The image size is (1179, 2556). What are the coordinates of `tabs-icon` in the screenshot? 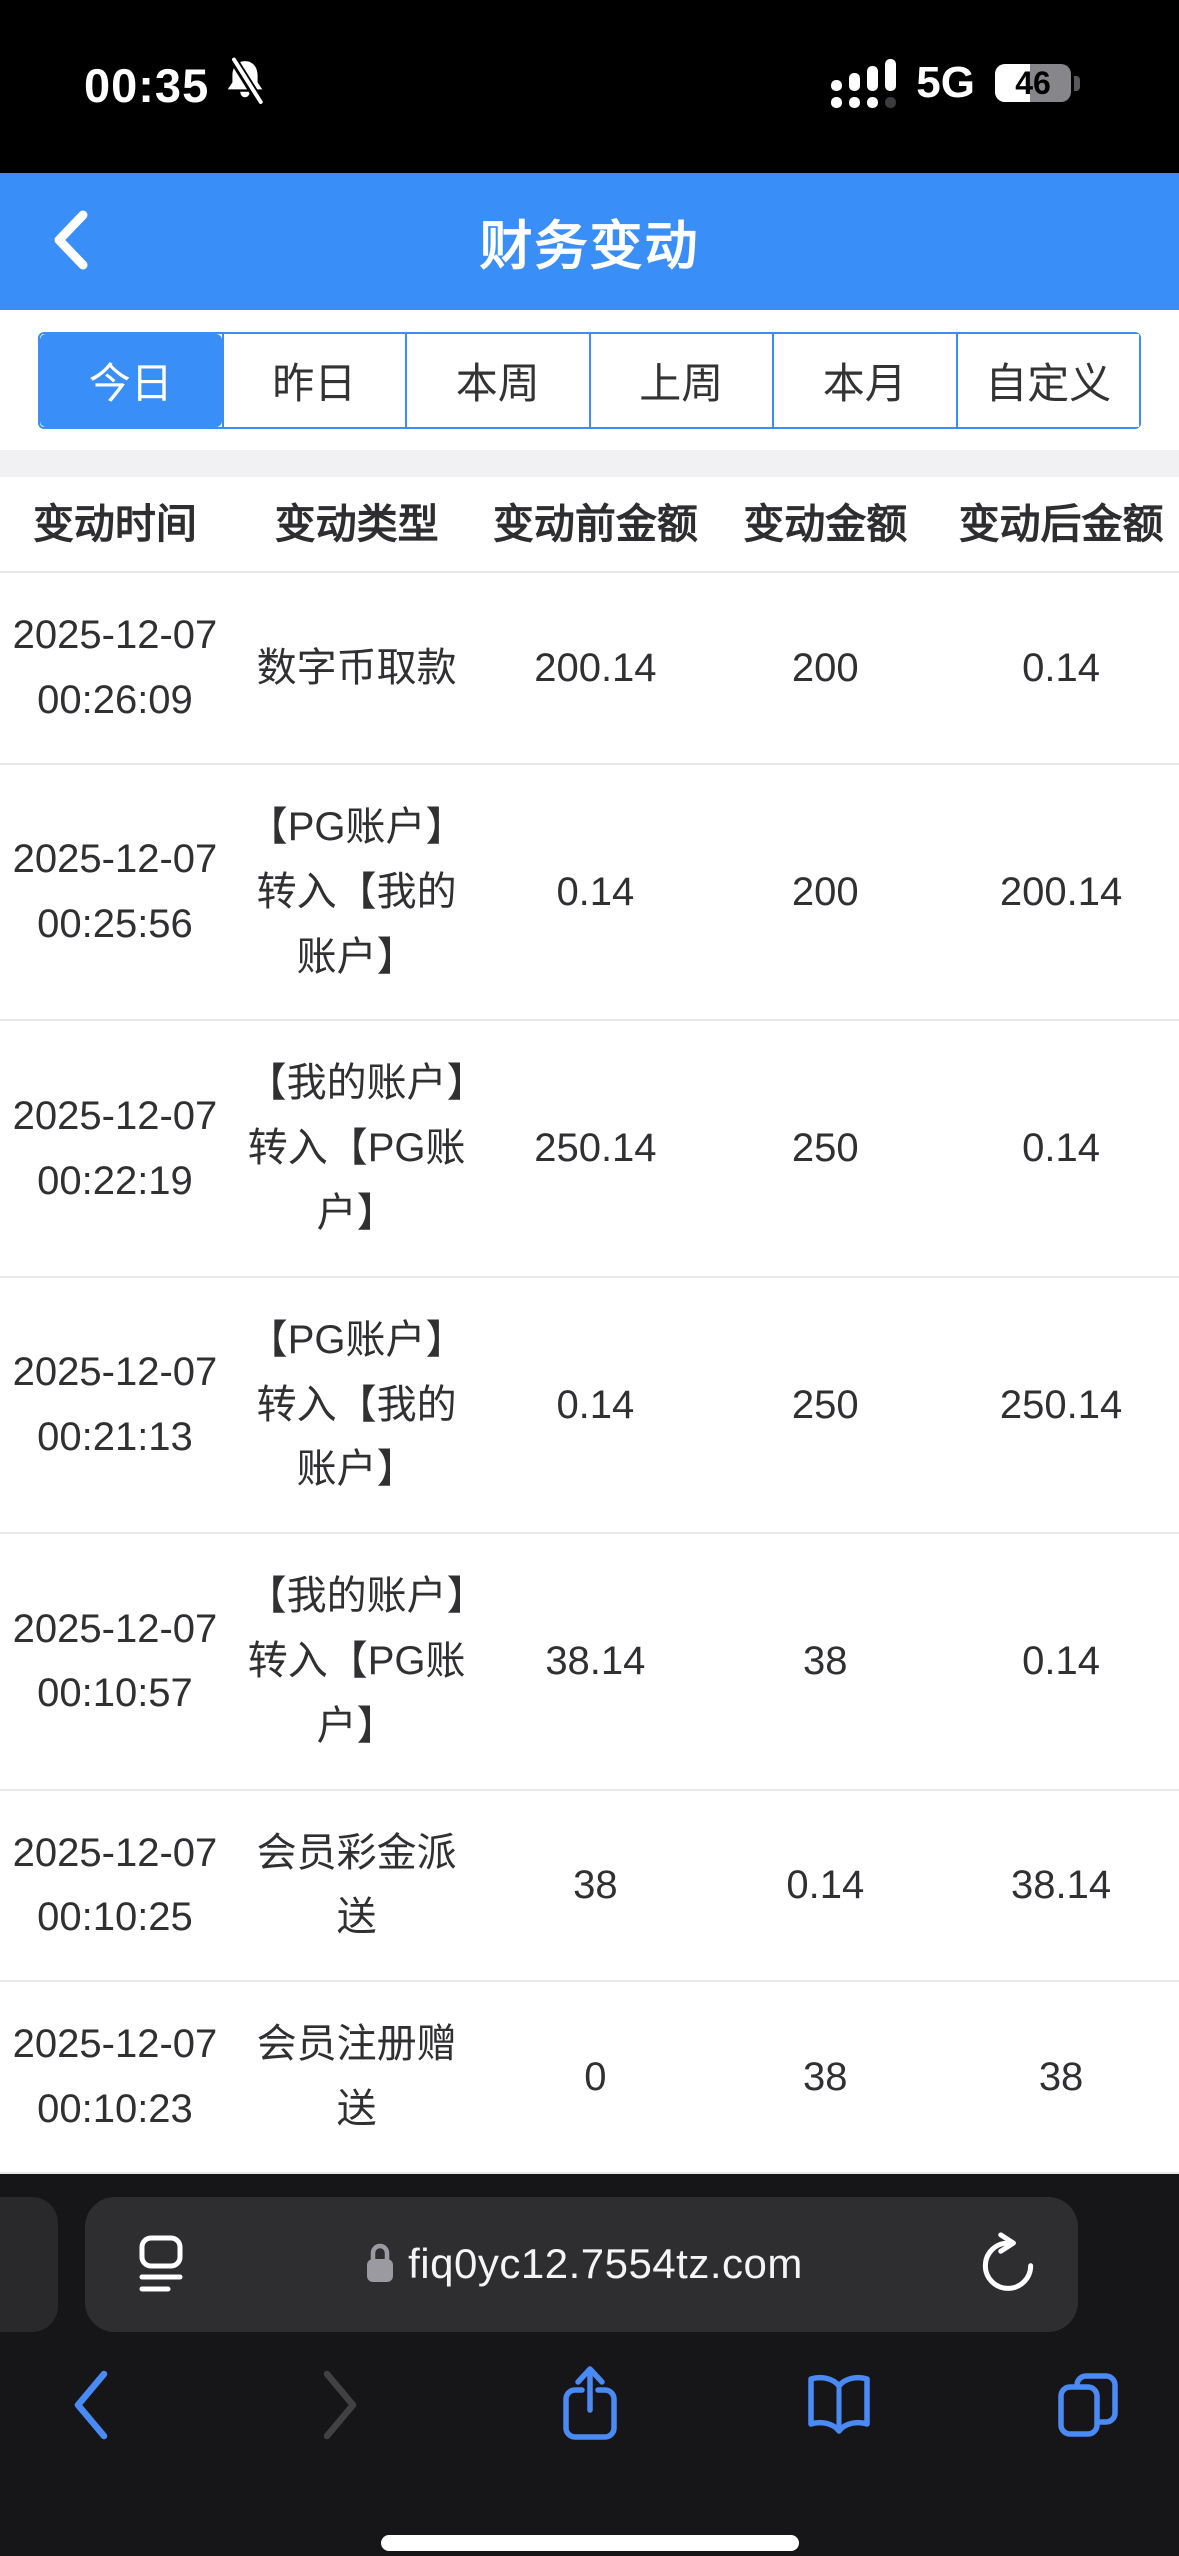 It's located at (1088, 2406).